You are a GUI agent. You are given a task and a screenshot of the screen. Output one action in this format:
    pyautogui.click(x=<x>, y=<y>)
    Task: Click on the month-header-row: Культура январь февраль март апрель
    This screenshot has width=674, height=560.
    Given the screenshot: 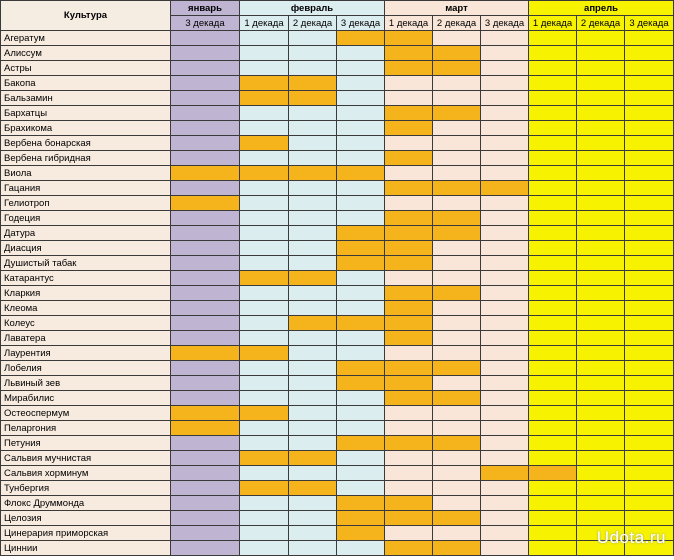 What is the action you would take?
    pyautogui.click(x=337, y=15)
    